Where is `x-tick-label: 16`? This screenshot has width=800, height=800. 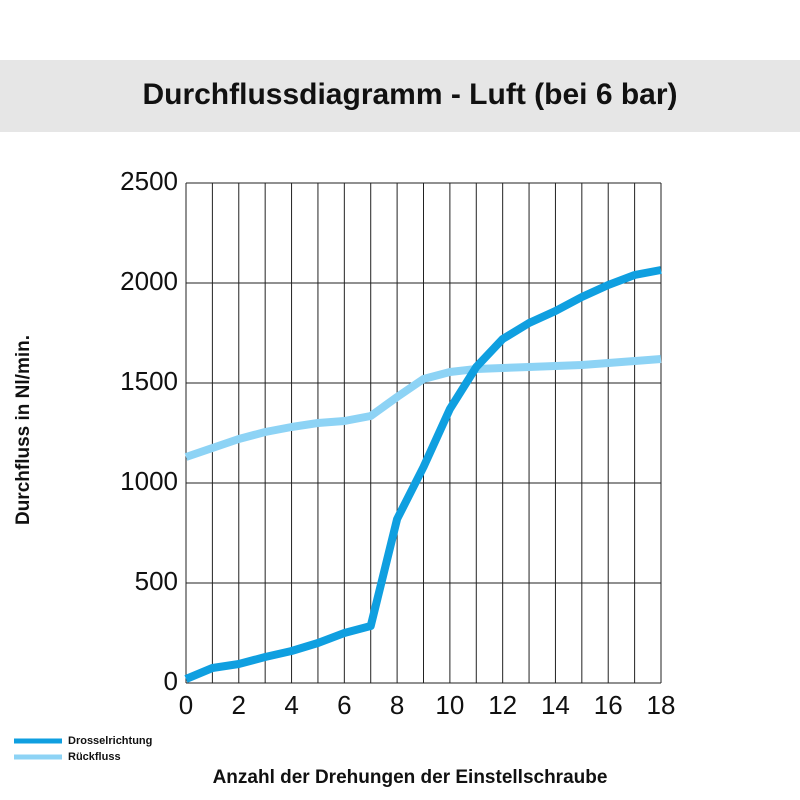
x-tick-label: 16 is located at coordinates (608, 705).